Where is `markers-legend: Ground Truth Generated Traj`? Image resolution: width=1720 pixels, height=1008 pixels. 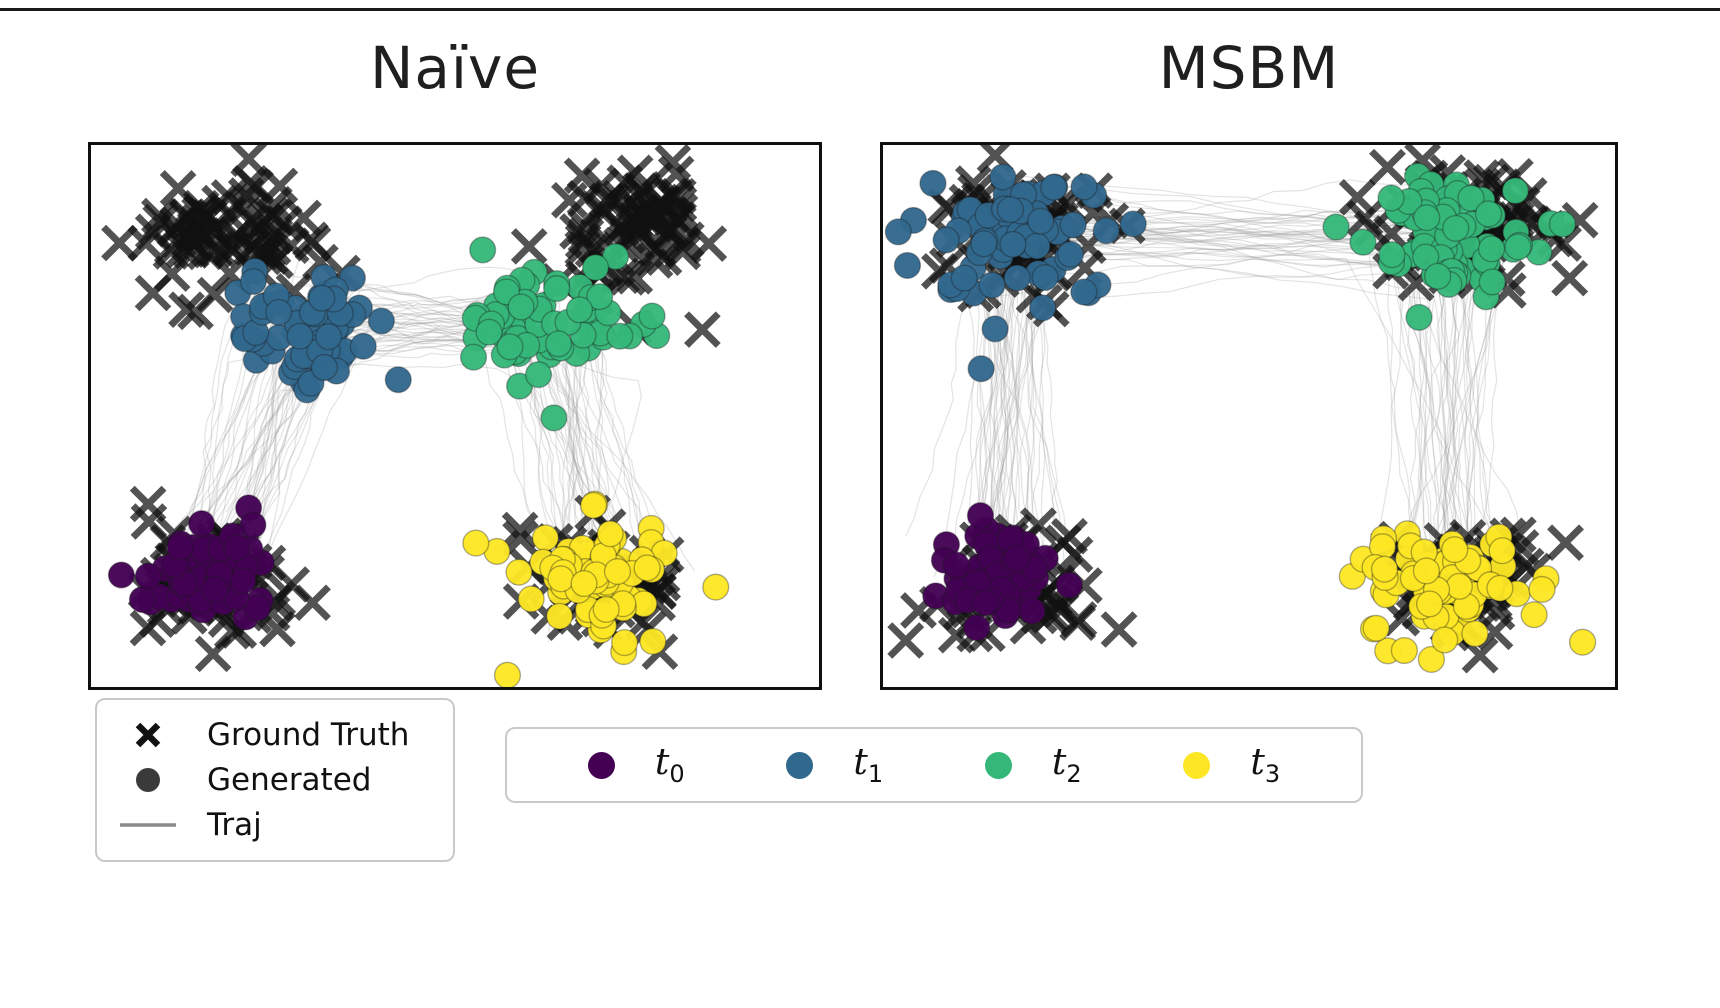 markers-legend: Ground Truth Generated Traj is located at coordinates (275, 780).